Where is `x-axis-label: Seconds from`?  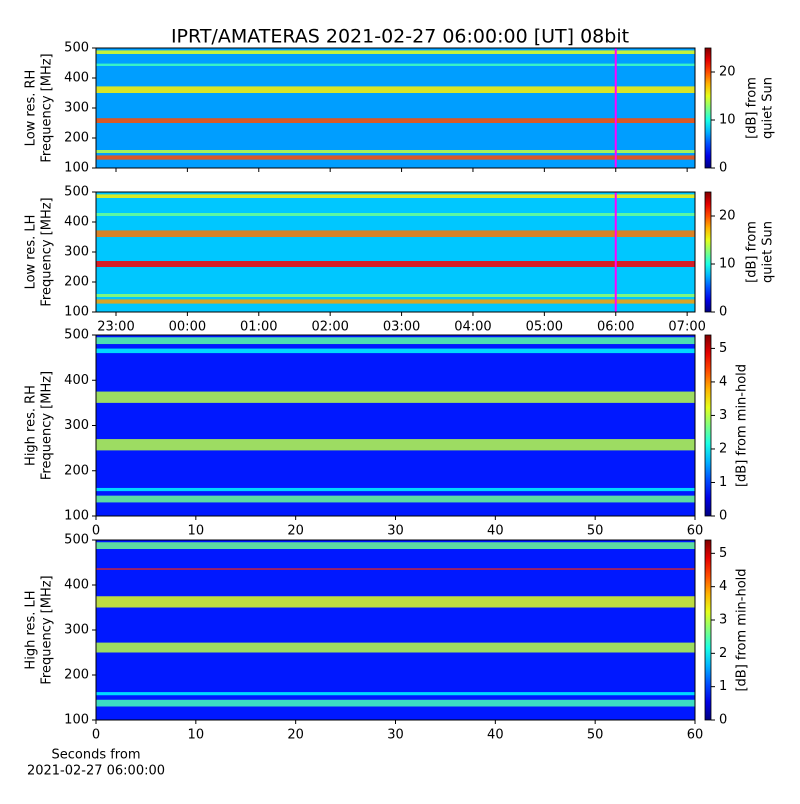 x-axis-label: Seconds from is located at coordinates (95, 755).